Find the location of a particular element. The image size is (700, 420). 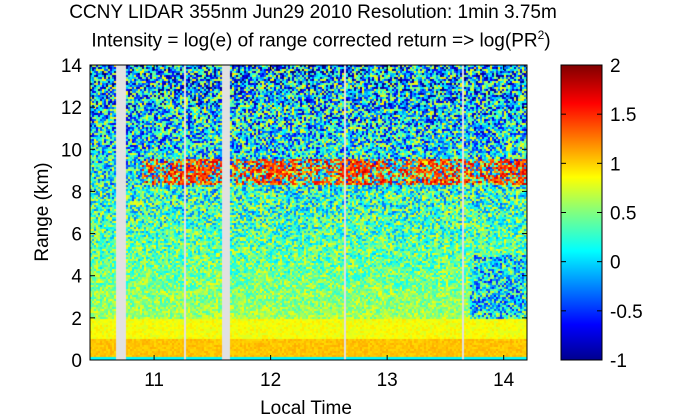

y-tick-label: 2 is located at coordinates (76, 319).